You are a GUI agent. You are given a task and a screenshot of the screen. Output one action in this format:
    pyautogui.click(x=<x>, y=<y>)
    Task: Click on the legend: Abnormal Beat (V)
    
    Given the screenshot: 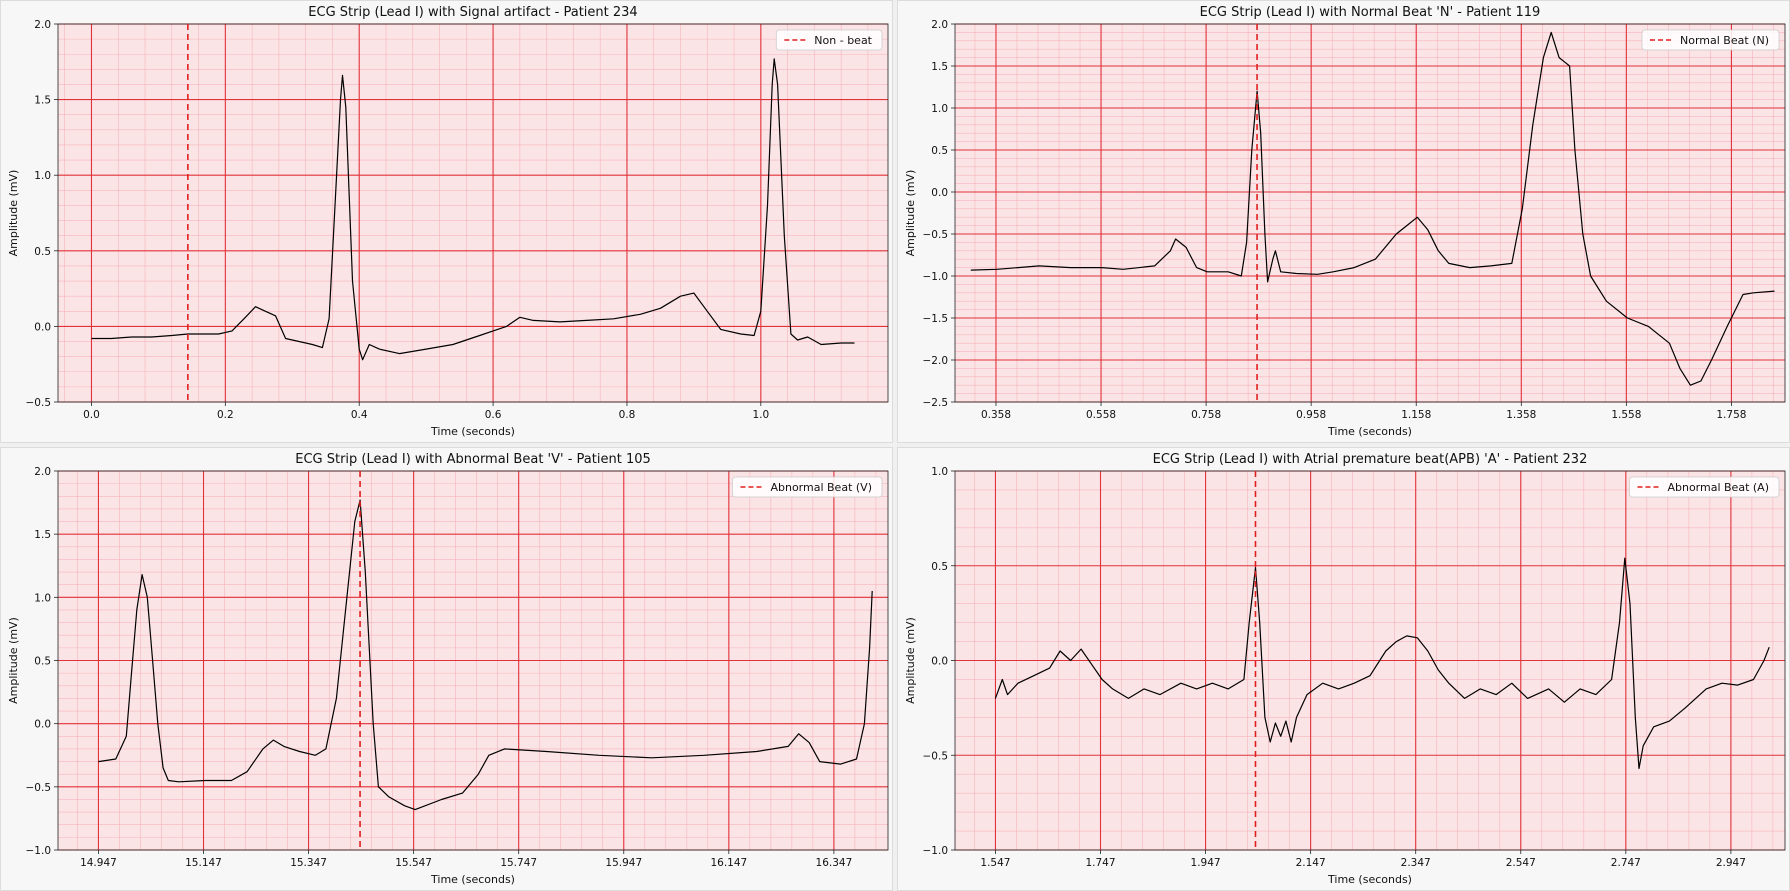 What is the action you would take?
    pyautogui.click(x=807, y=487)
    